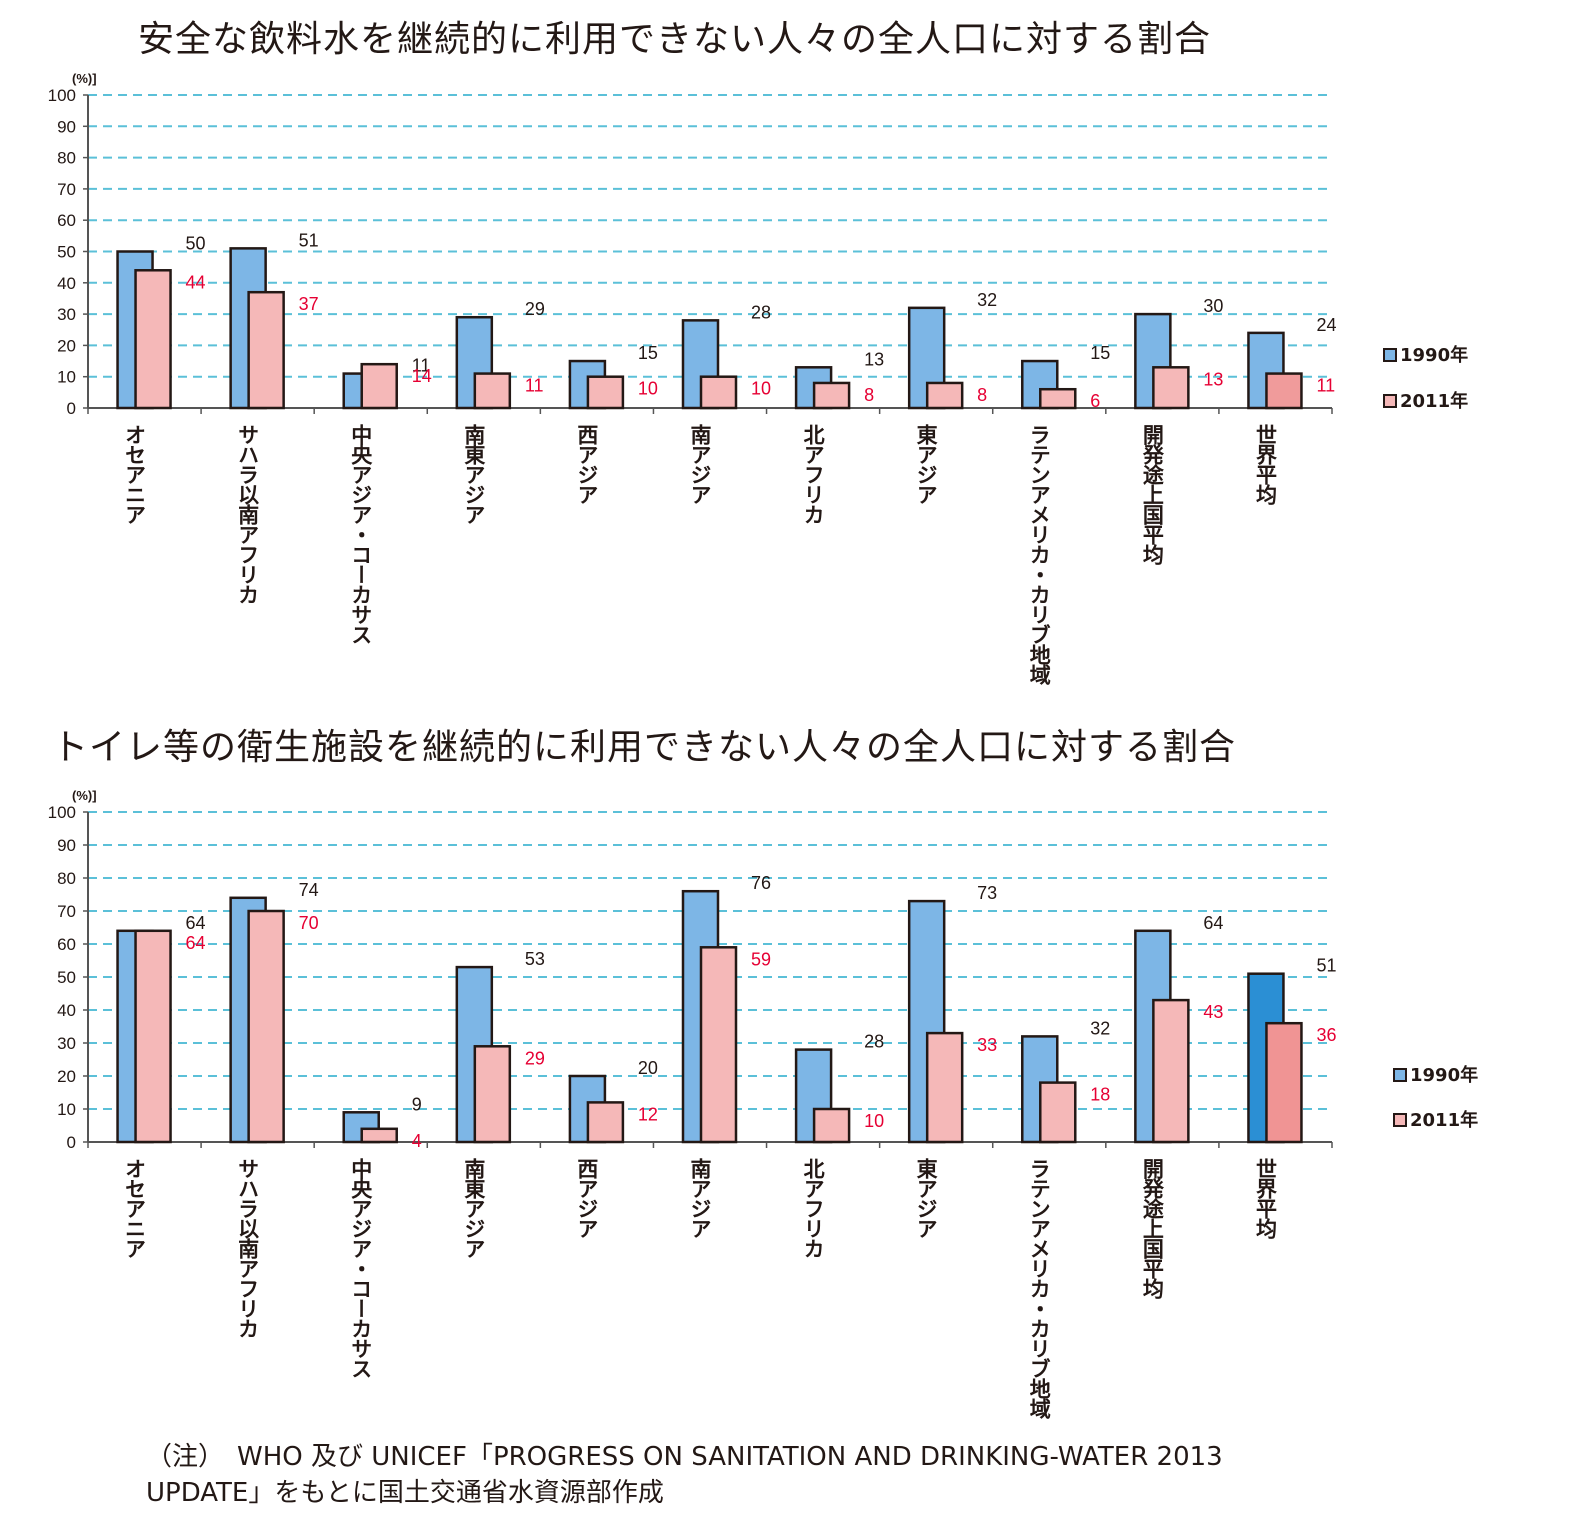 Image resolution: width=1576 pixels, height=1537 pixels. Describe the element at coordinates (1213, 923) in the screenshot. I see `data-label-1990: 64` at that location.